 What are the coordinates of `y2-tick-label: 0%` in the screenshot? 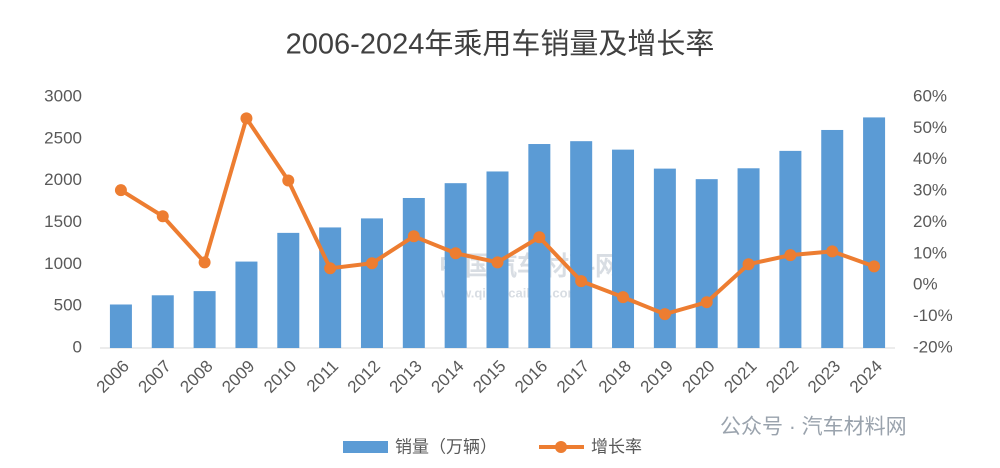 It's located at (925, 284).